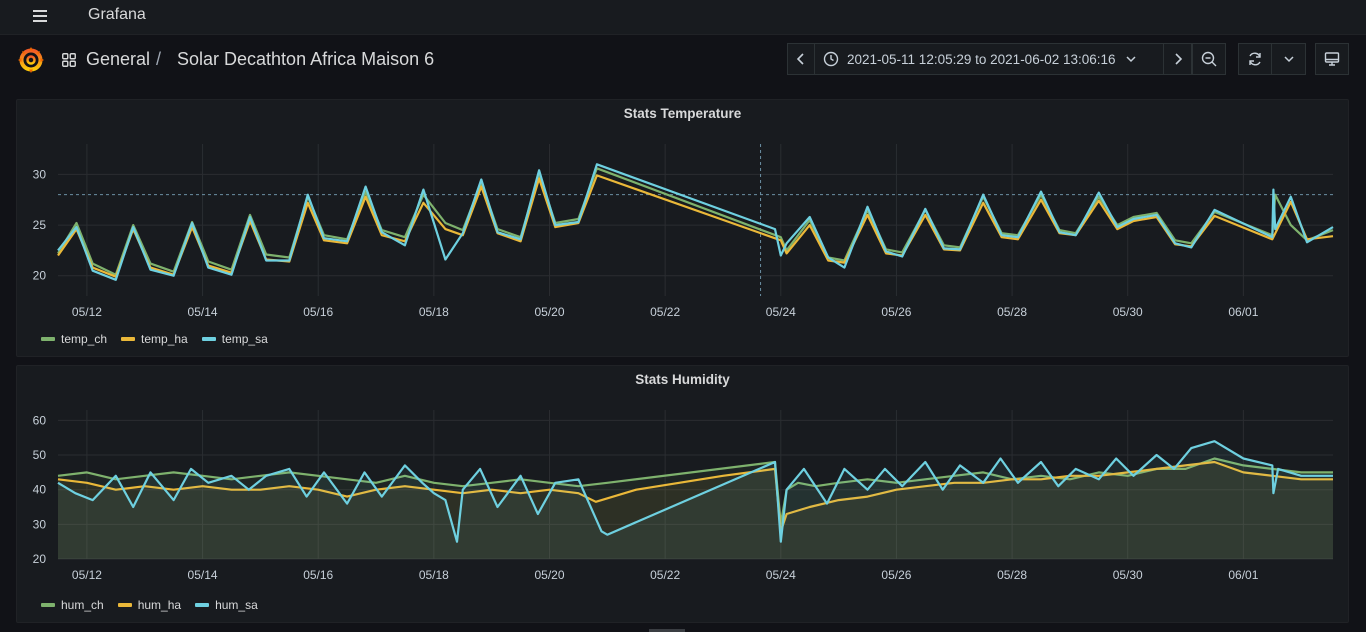 The width and height of the screenshot is (1366, 632). I want to click on legend-label: temp_ch, so click(84, 339).